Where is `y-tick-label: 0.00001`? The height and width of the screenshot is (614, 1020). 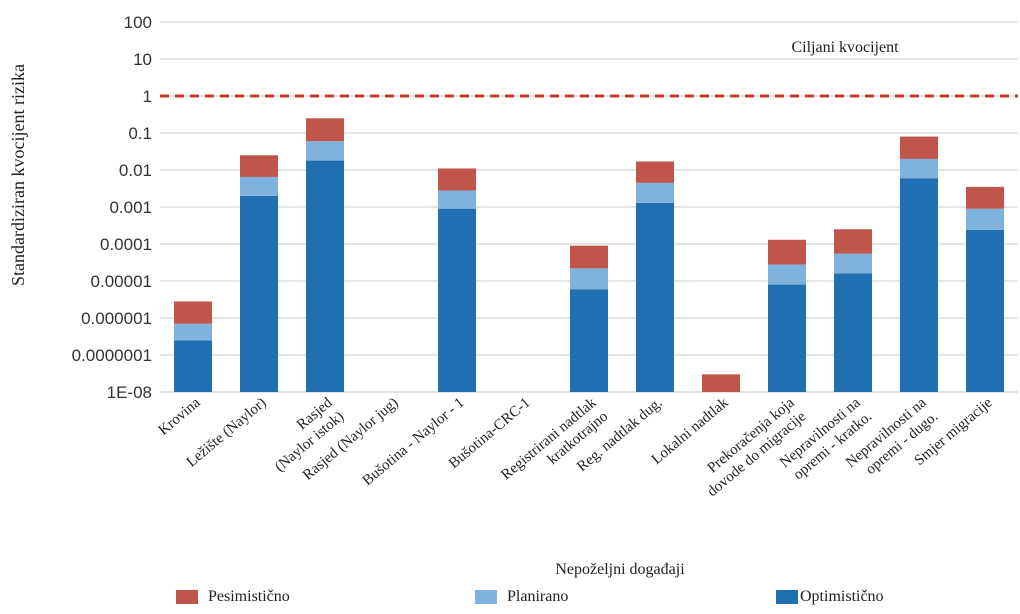 y-tick-label: 0.00001 is located at coordinates (121, 281).